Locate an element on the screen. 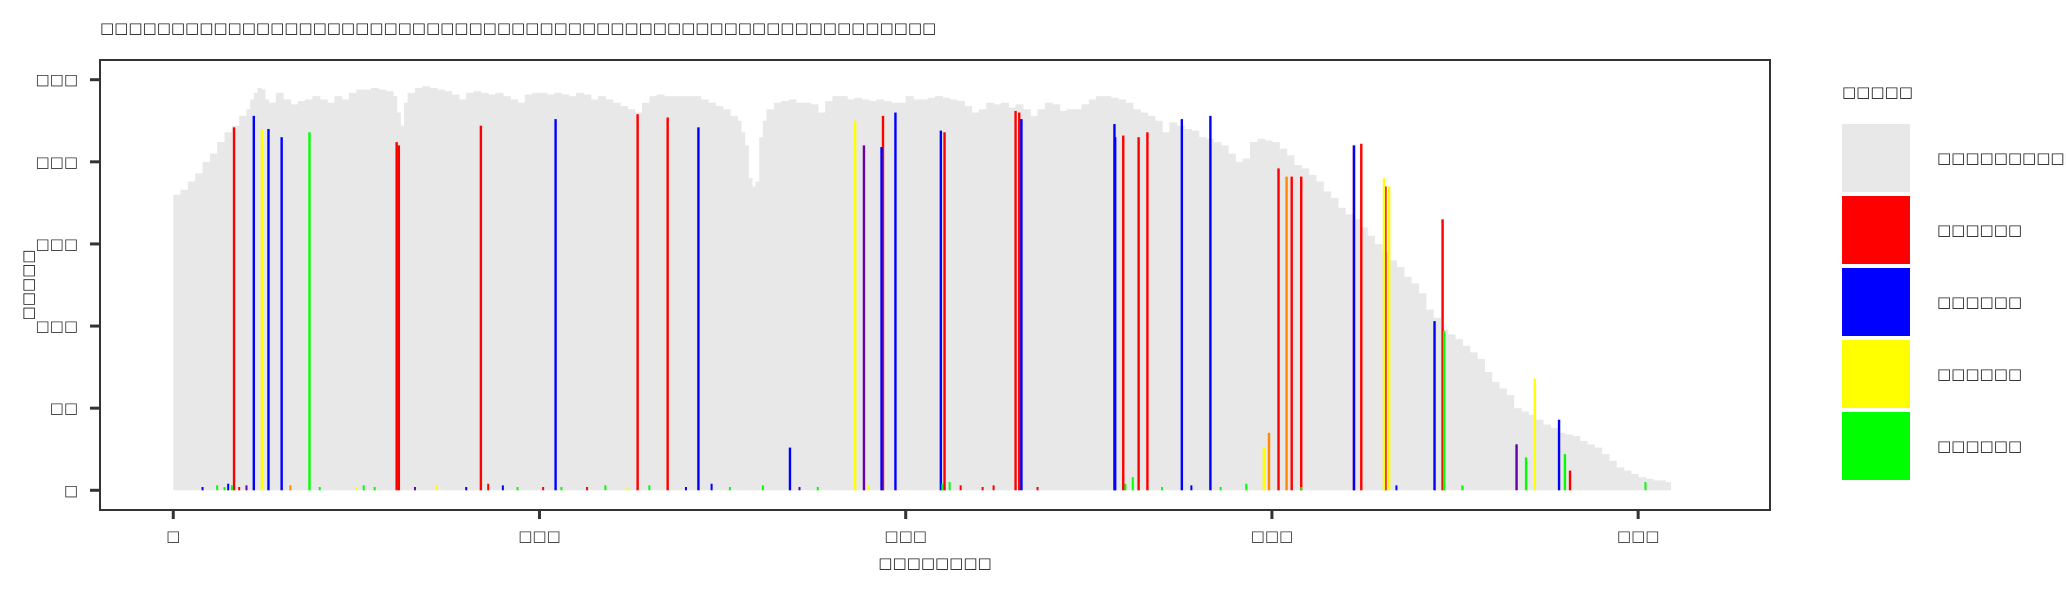 The width and height of the screenshot is (2066, 590). y-axis-title: □□□□□ is located at coordinates (28, 285).